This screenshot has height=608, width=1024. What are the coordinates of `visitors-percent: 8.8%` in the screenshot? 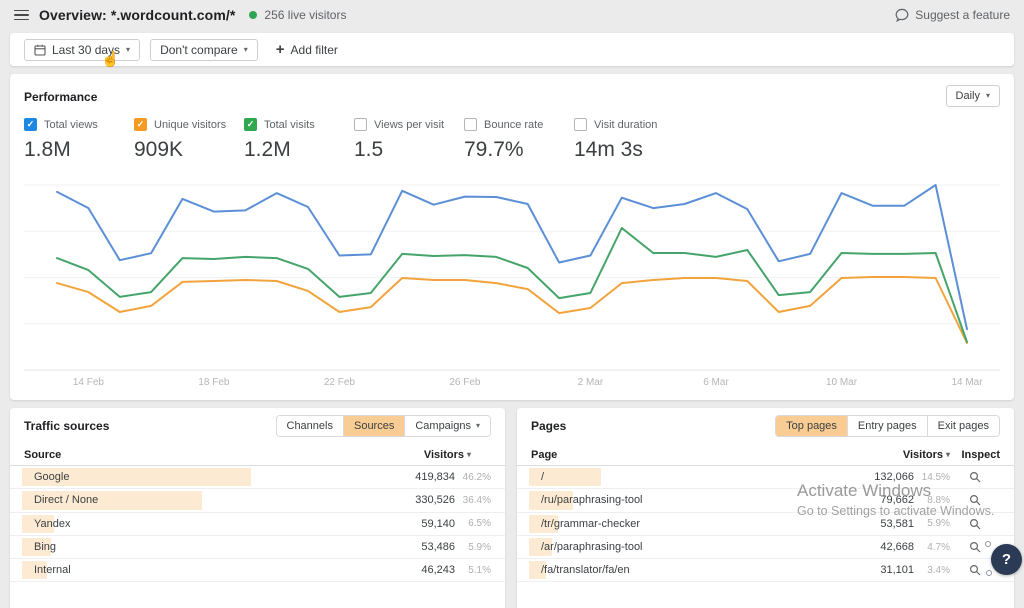 It's located at (938, 500).